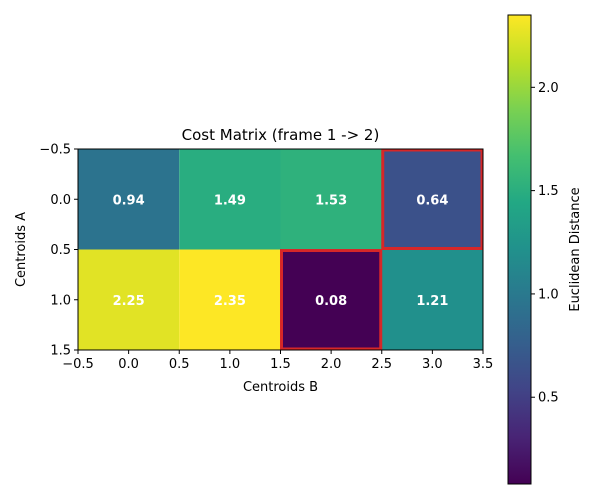  What do you see at coordinates (281, 135) in the screenshot?
I see `chart-title: Cost Matrix (frame 1 -> 2)` at bounding box center [281, 135].